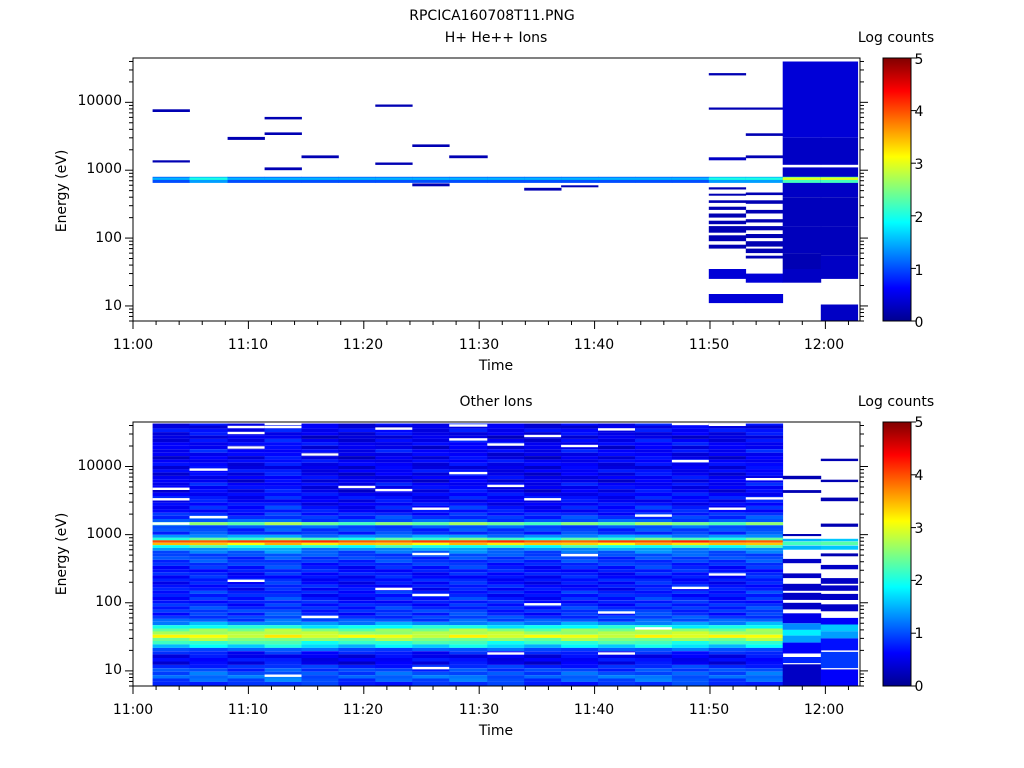 This screenshot has width=1024, height=768. Describe the element at coordinates (496, 38) in the screenshot. I see `panel-title: H+ He++ Ions` at that location.